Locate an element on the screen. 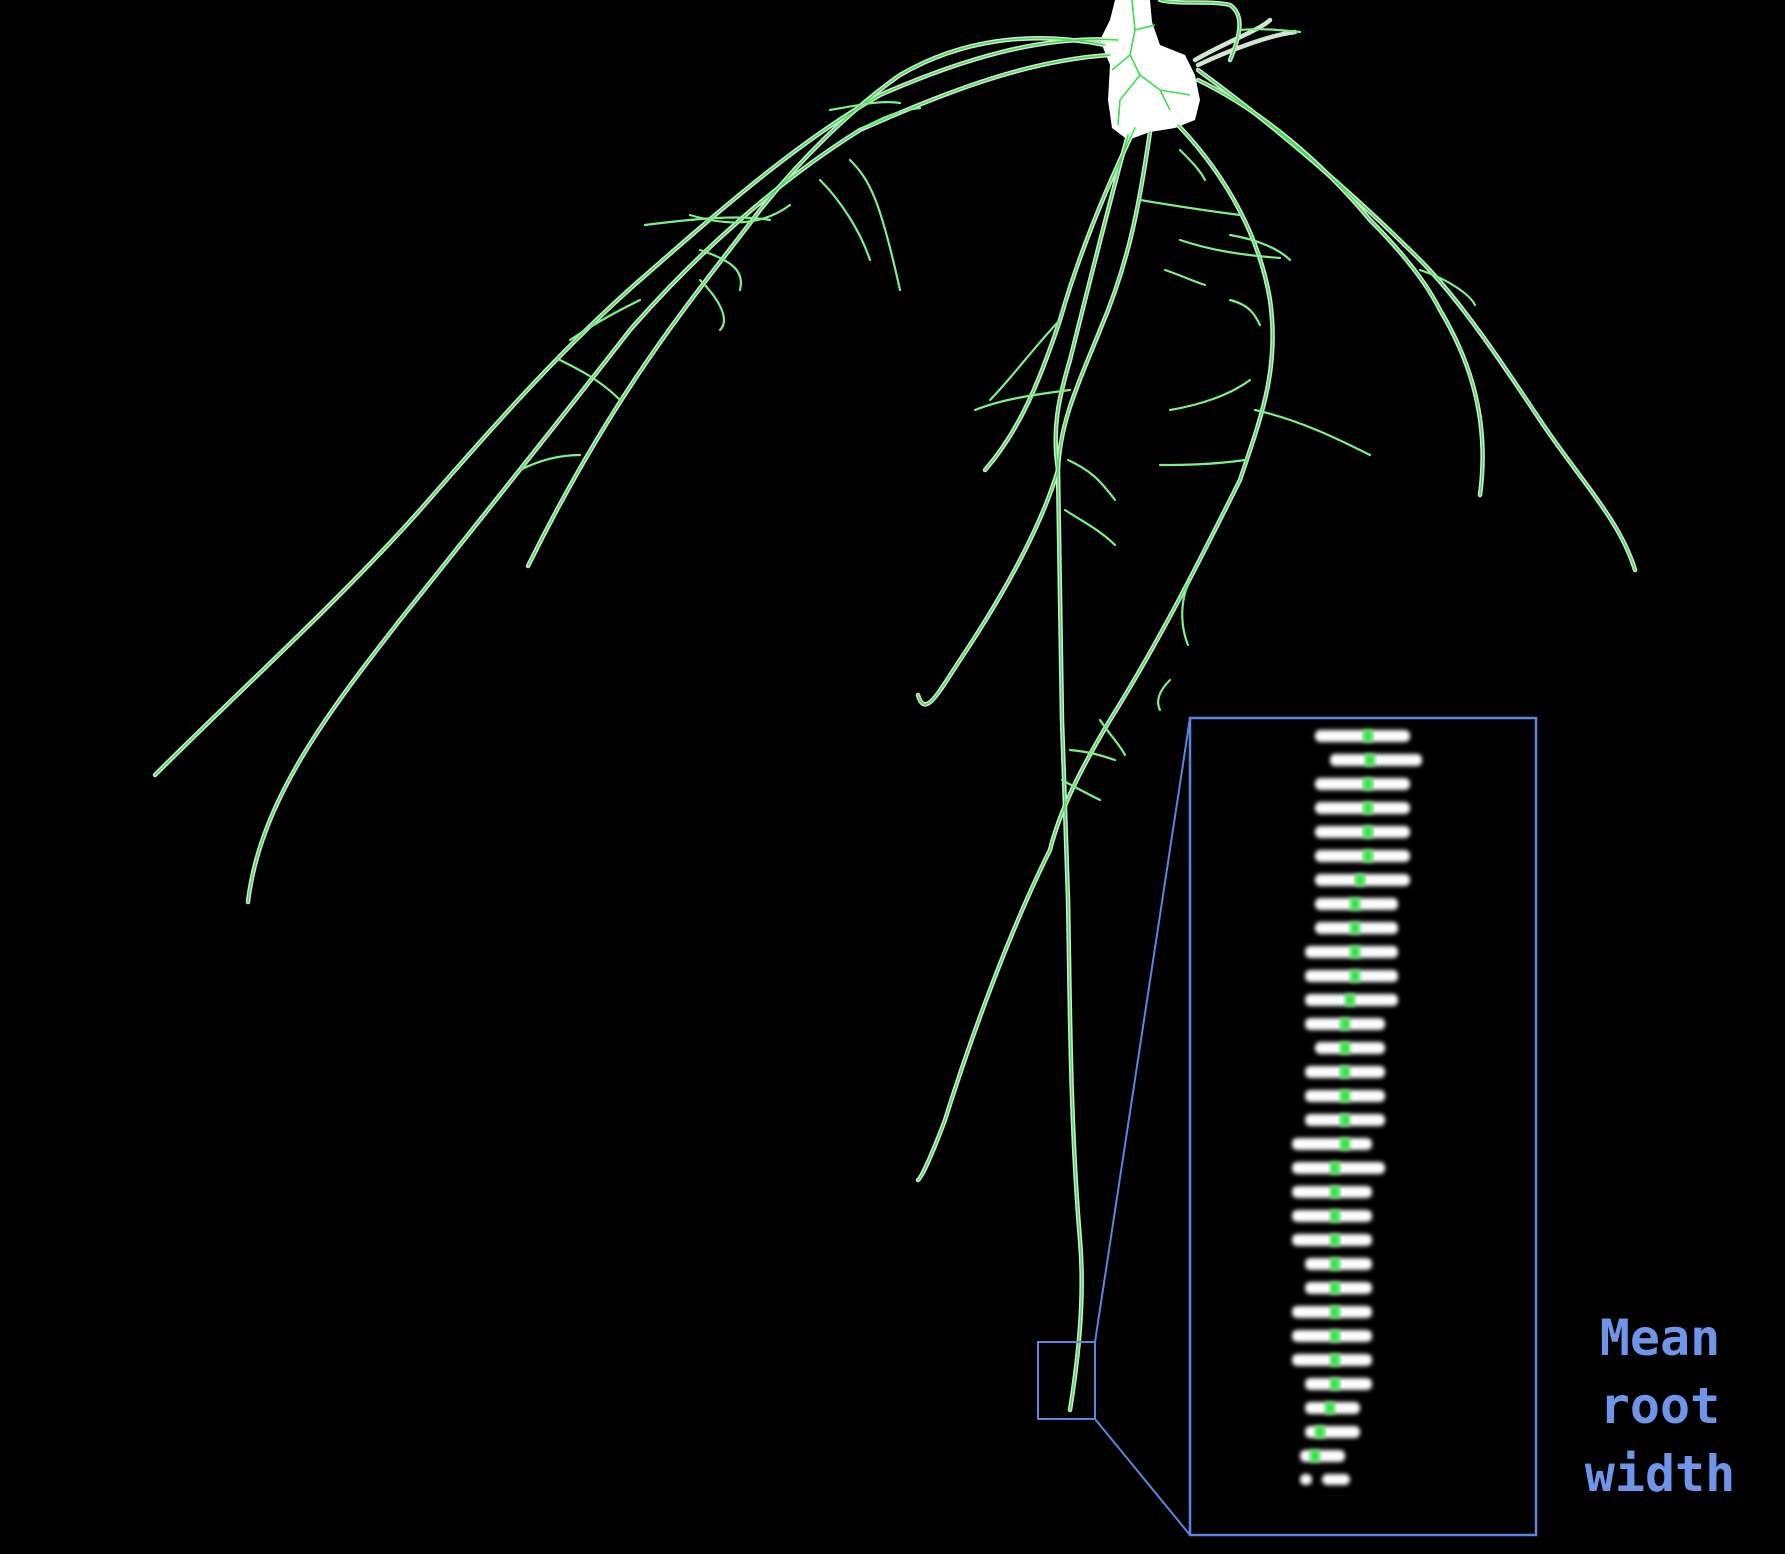 Image resolution: width=1785 pixels, height=1554 pixels. zoom-panel is located at coordinates (1363, 1126).